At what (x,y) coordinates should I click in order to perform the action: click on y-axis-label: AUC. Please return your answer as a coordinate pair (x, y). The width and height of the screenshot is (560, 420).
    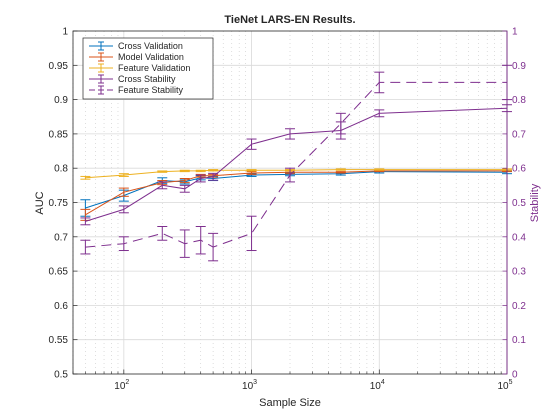
    Looking at the image, I should click on (40, 202).